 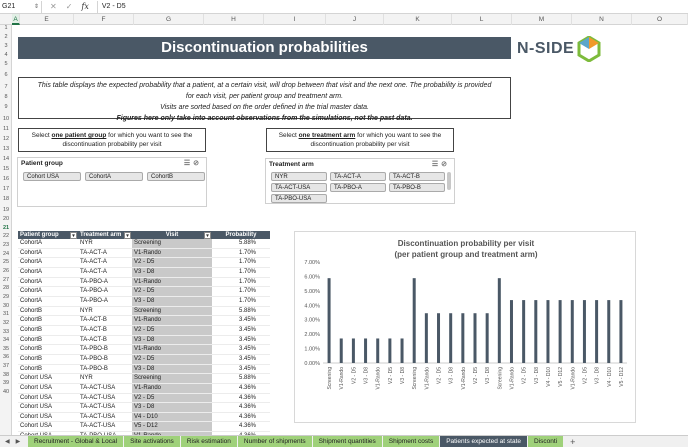 I want to click on sheet-tab: Shipment costs, so click(x=411, y=441).